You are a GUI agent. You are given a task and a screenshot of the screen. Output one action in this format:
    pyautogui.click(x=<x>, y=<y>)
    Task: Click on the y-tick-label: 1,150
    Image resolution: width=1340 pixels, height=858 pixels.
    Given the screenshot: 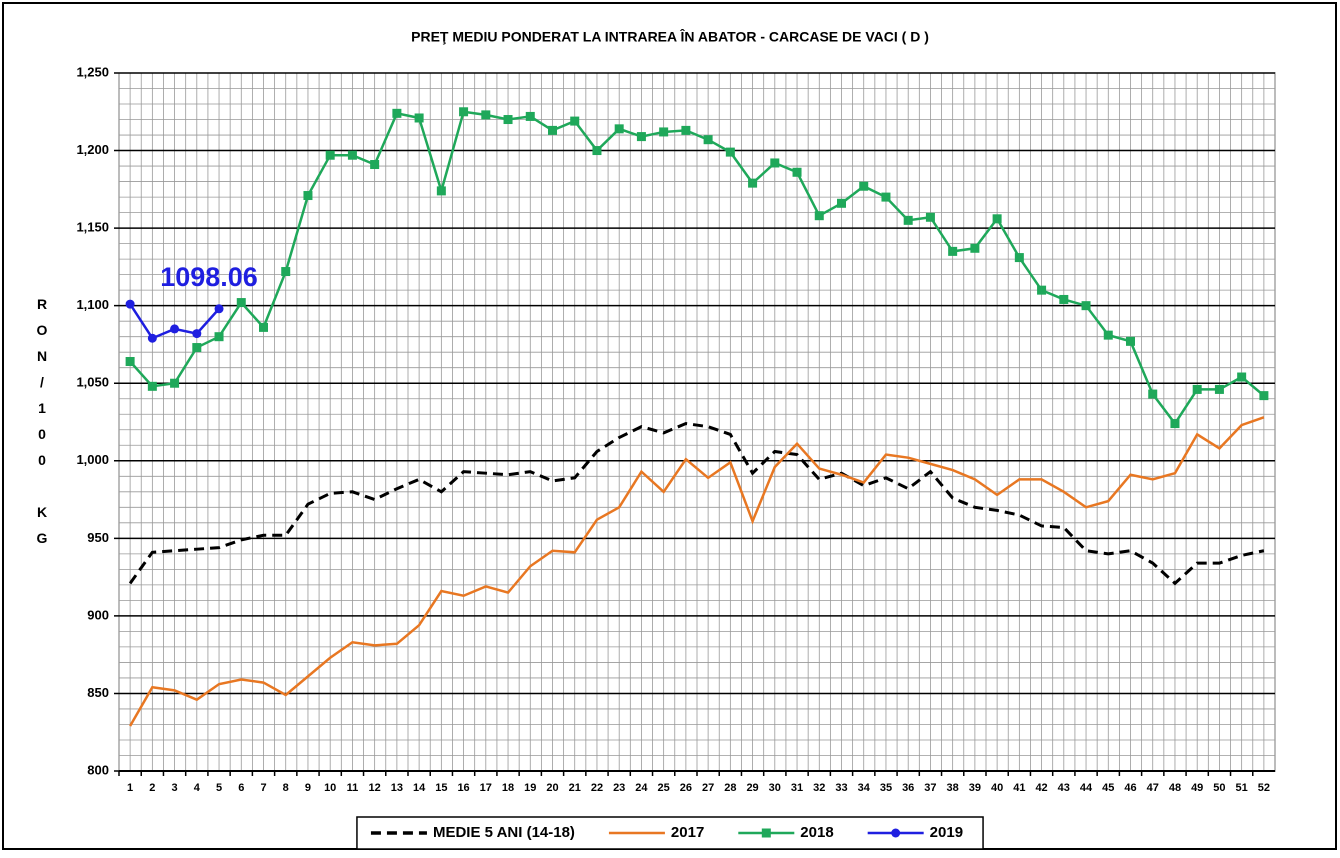 What is the action you would take?
    pyautogui.click(x=92, y=227)
    